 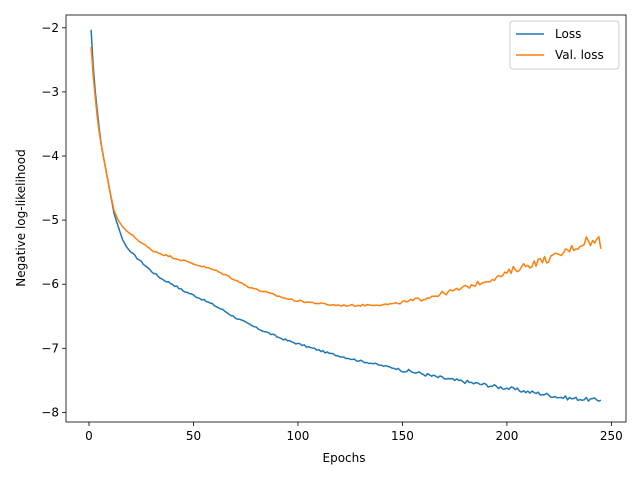 I want to click on y-axis-label: Negative log-likelihood, so click(x=21, y=217).